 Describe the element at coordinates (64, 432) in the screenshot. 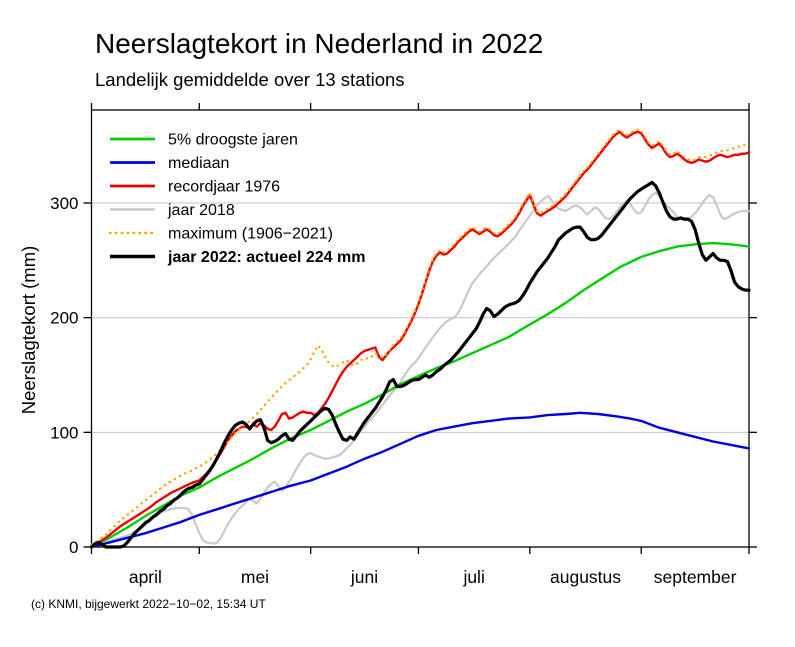

I see `y-tick-label: 100` at that location.